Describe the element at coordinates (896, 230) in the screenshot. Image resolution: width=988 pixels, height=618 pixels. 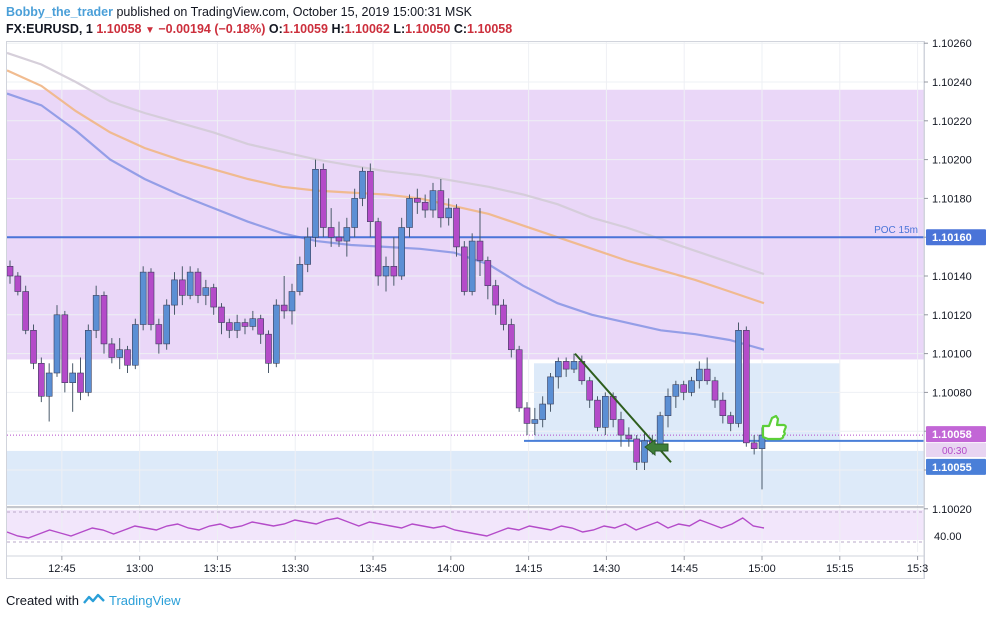
I see `poc-label: POC 15m` at that location.